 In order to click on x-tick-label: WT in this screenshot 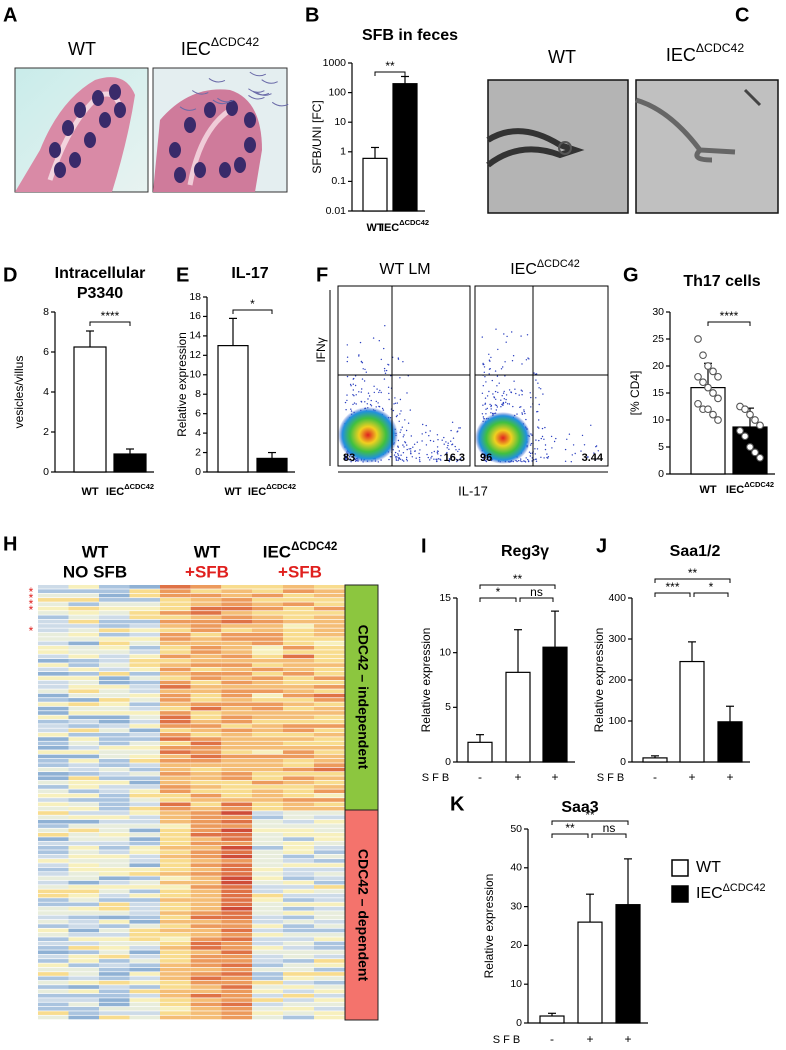, I will do `click(707, 490)`.